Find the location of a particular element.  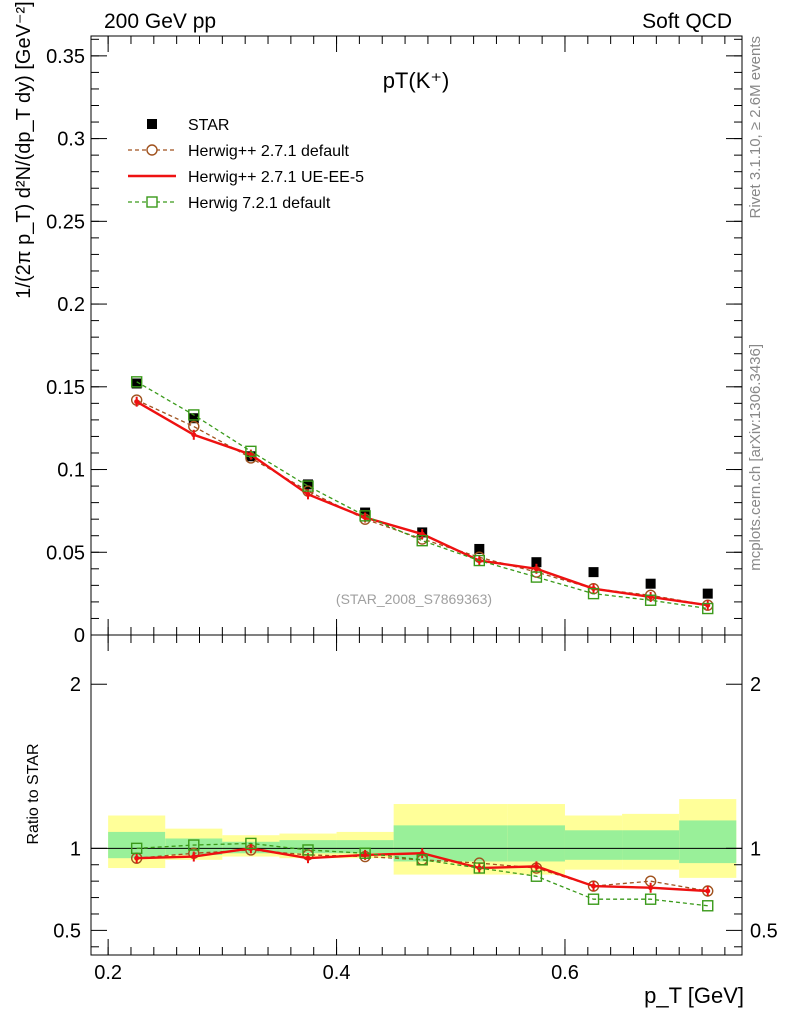

analysis-watermark: (STAR_2008_S7869363) is located at coordinates (414, 599).